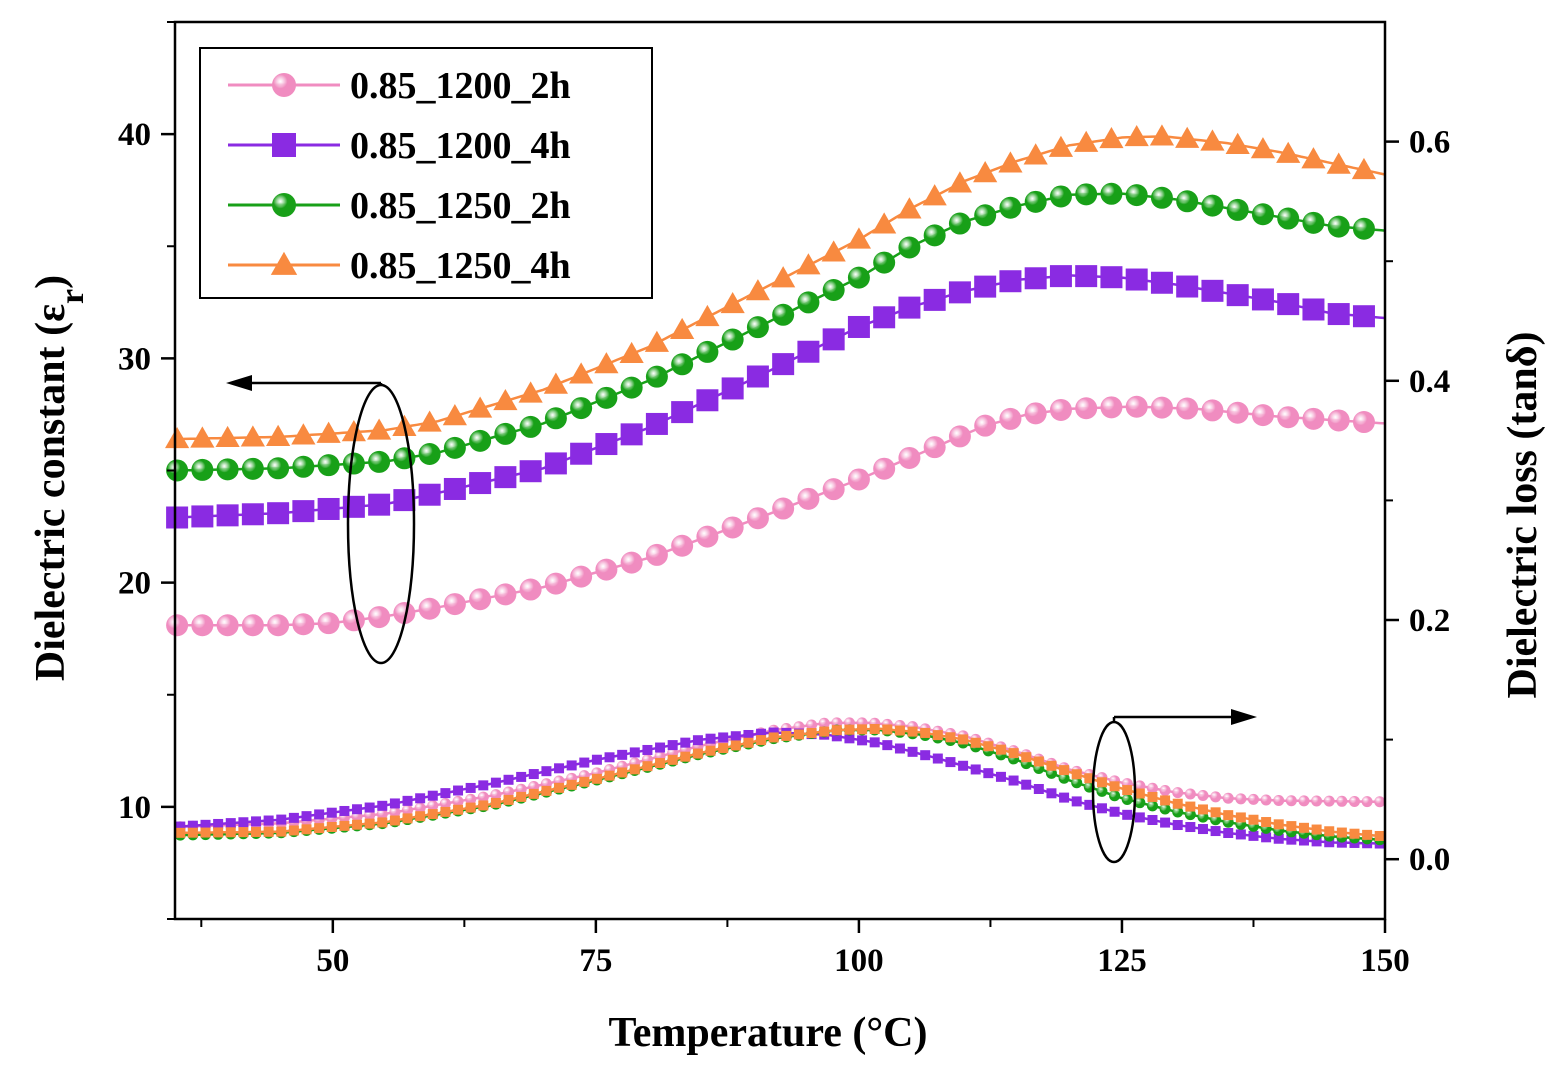 The image size is (1566, 1081). Describe the element at coordinates (134, 584) in the screenshot. I see `y-tick-label: 20` at that location.